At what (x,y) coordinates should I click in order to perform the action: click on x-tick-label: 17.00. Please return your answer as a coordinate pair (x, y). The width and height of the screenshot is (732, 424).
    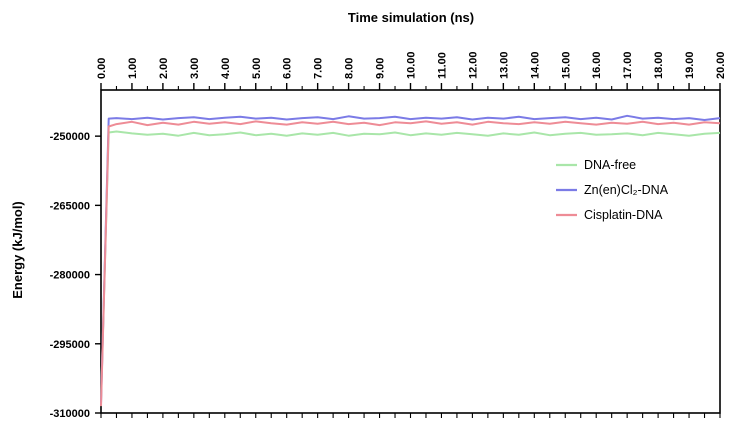
    Looking at the image, I should click on (628, 65).